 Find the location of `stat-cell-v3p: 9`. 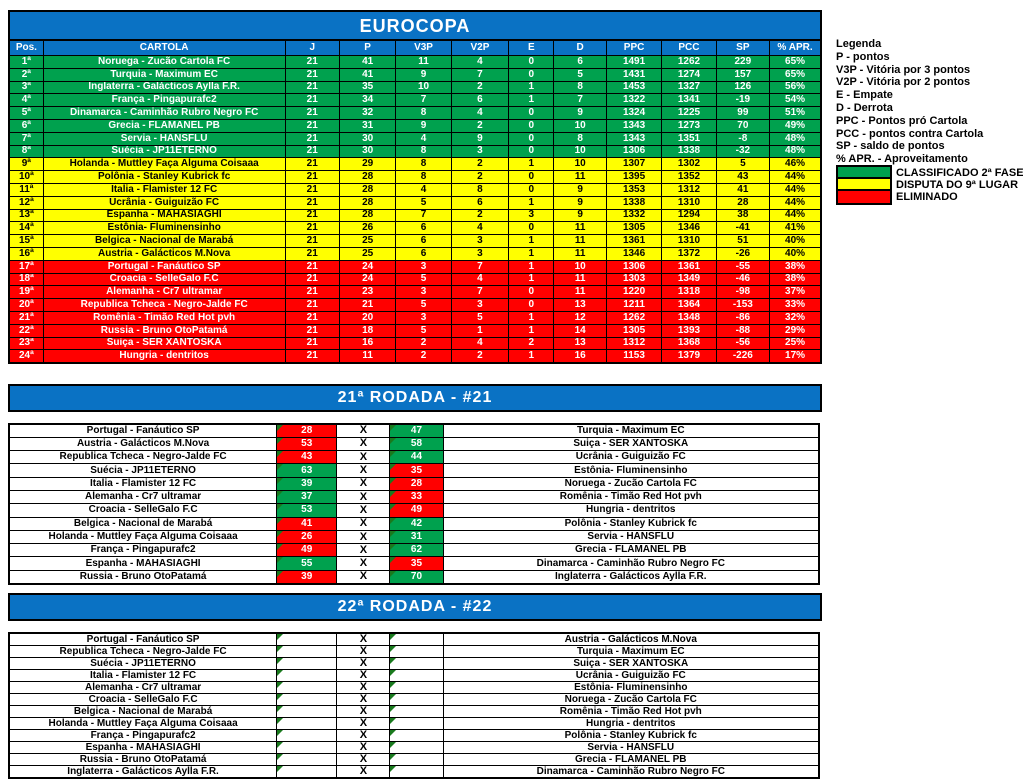

stat-cell-v3p: 9 is located at coordinates (423, 125).